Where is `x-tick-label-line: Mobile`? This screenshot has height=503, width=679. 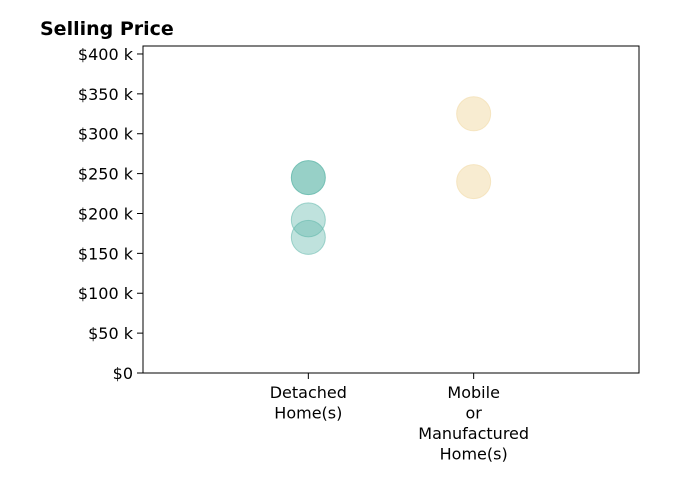 x-tick-label-line: Mobile is located at coordinates (473, 392).